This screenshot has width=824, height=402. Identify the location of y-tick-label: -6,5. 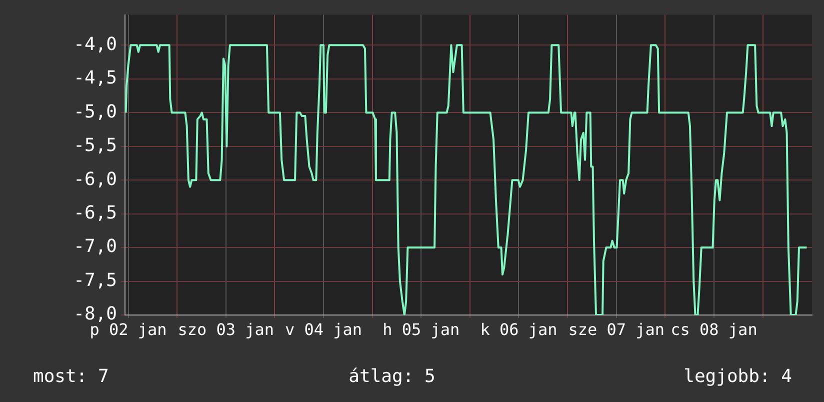
(95, 213).